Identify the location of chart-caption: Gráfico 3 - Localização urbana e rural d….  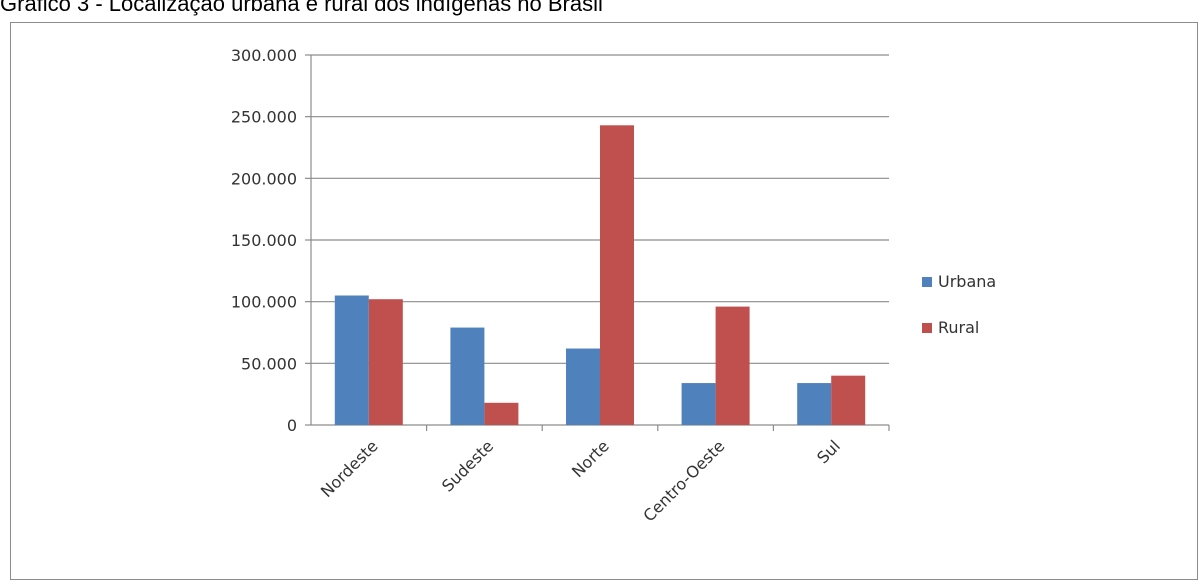
(301, 8).